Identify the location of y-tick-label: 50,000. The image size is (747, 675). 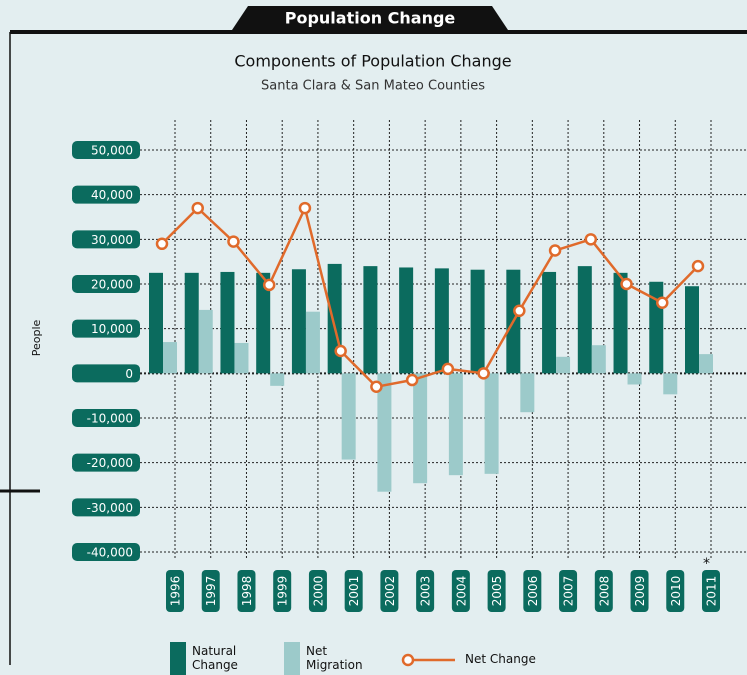
(112, 151).